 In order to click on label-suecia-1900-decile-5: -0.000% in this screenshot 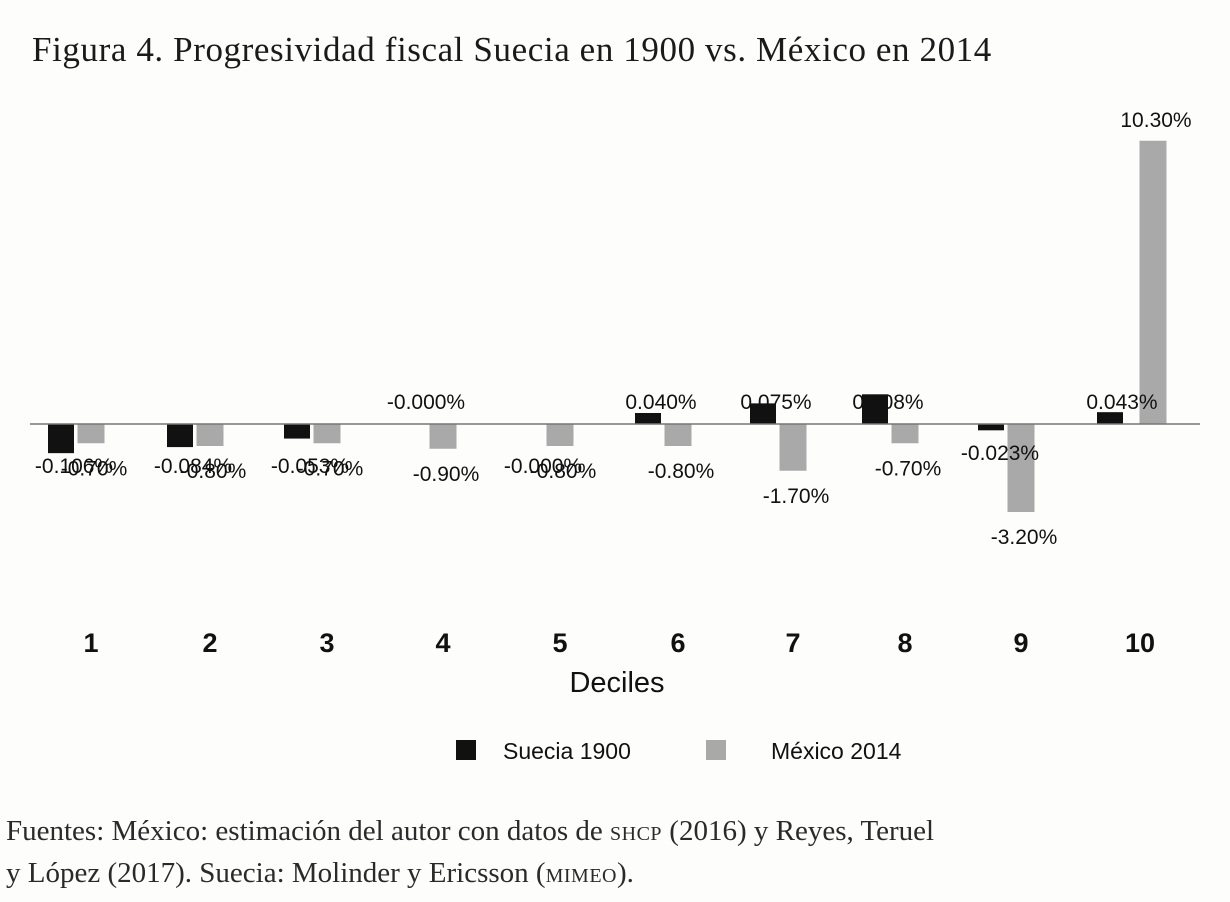, I will do `click(543, 466)`.